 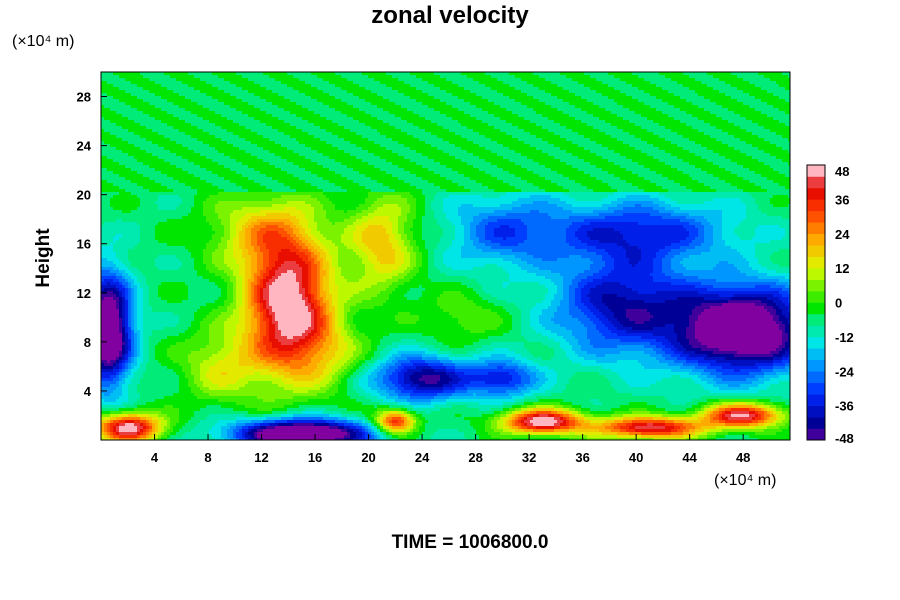 What do you see at coordinates (844, 337) in the screenshot?
I see `colorbar-tick-label: -12` at bounding box center [844, 337].